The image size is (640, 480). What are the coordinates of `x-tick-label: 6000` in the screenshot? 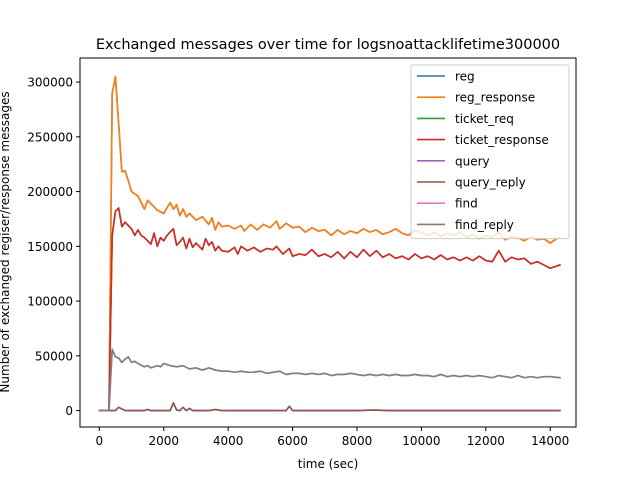 It's located at (292, 441).